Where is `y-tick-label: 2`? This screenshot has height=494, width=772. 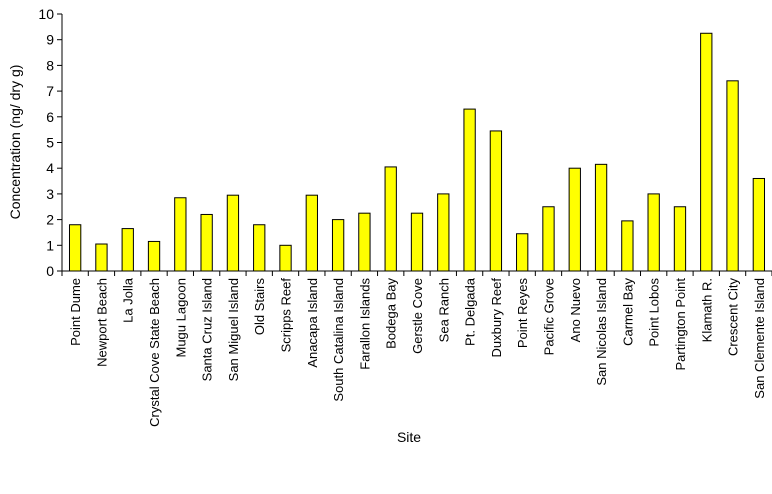 y-tick-label: 2 is located at coordinates (50, 220).